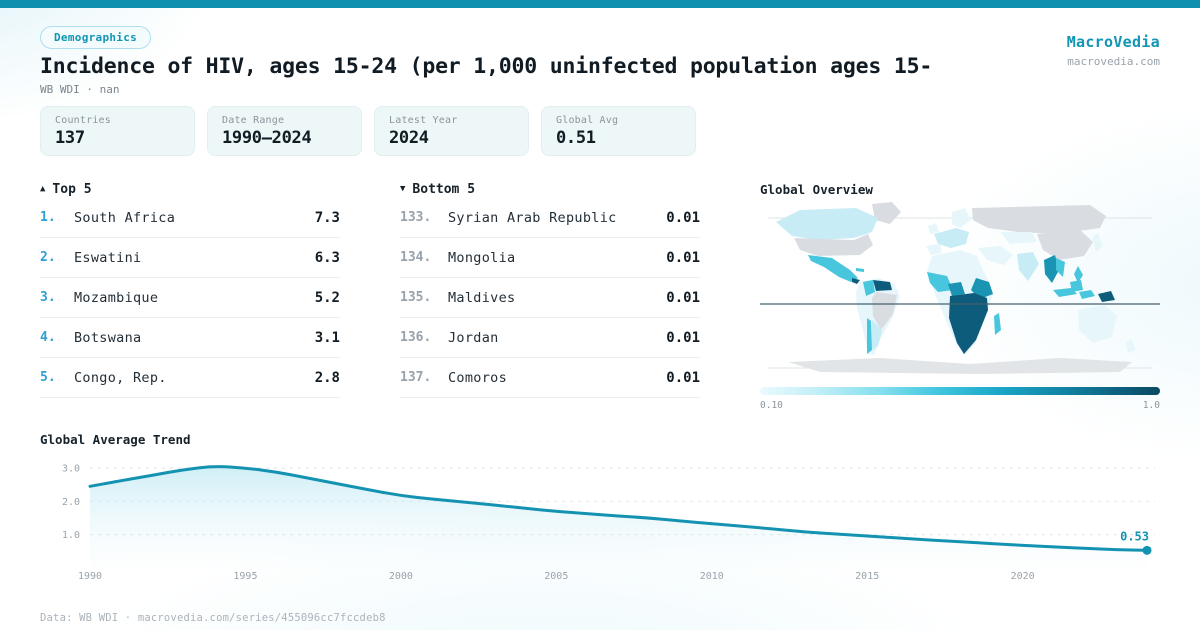 The height and width of the screenshot is (630, 1200). I want to click on world-map-svg, so click(960, 288).